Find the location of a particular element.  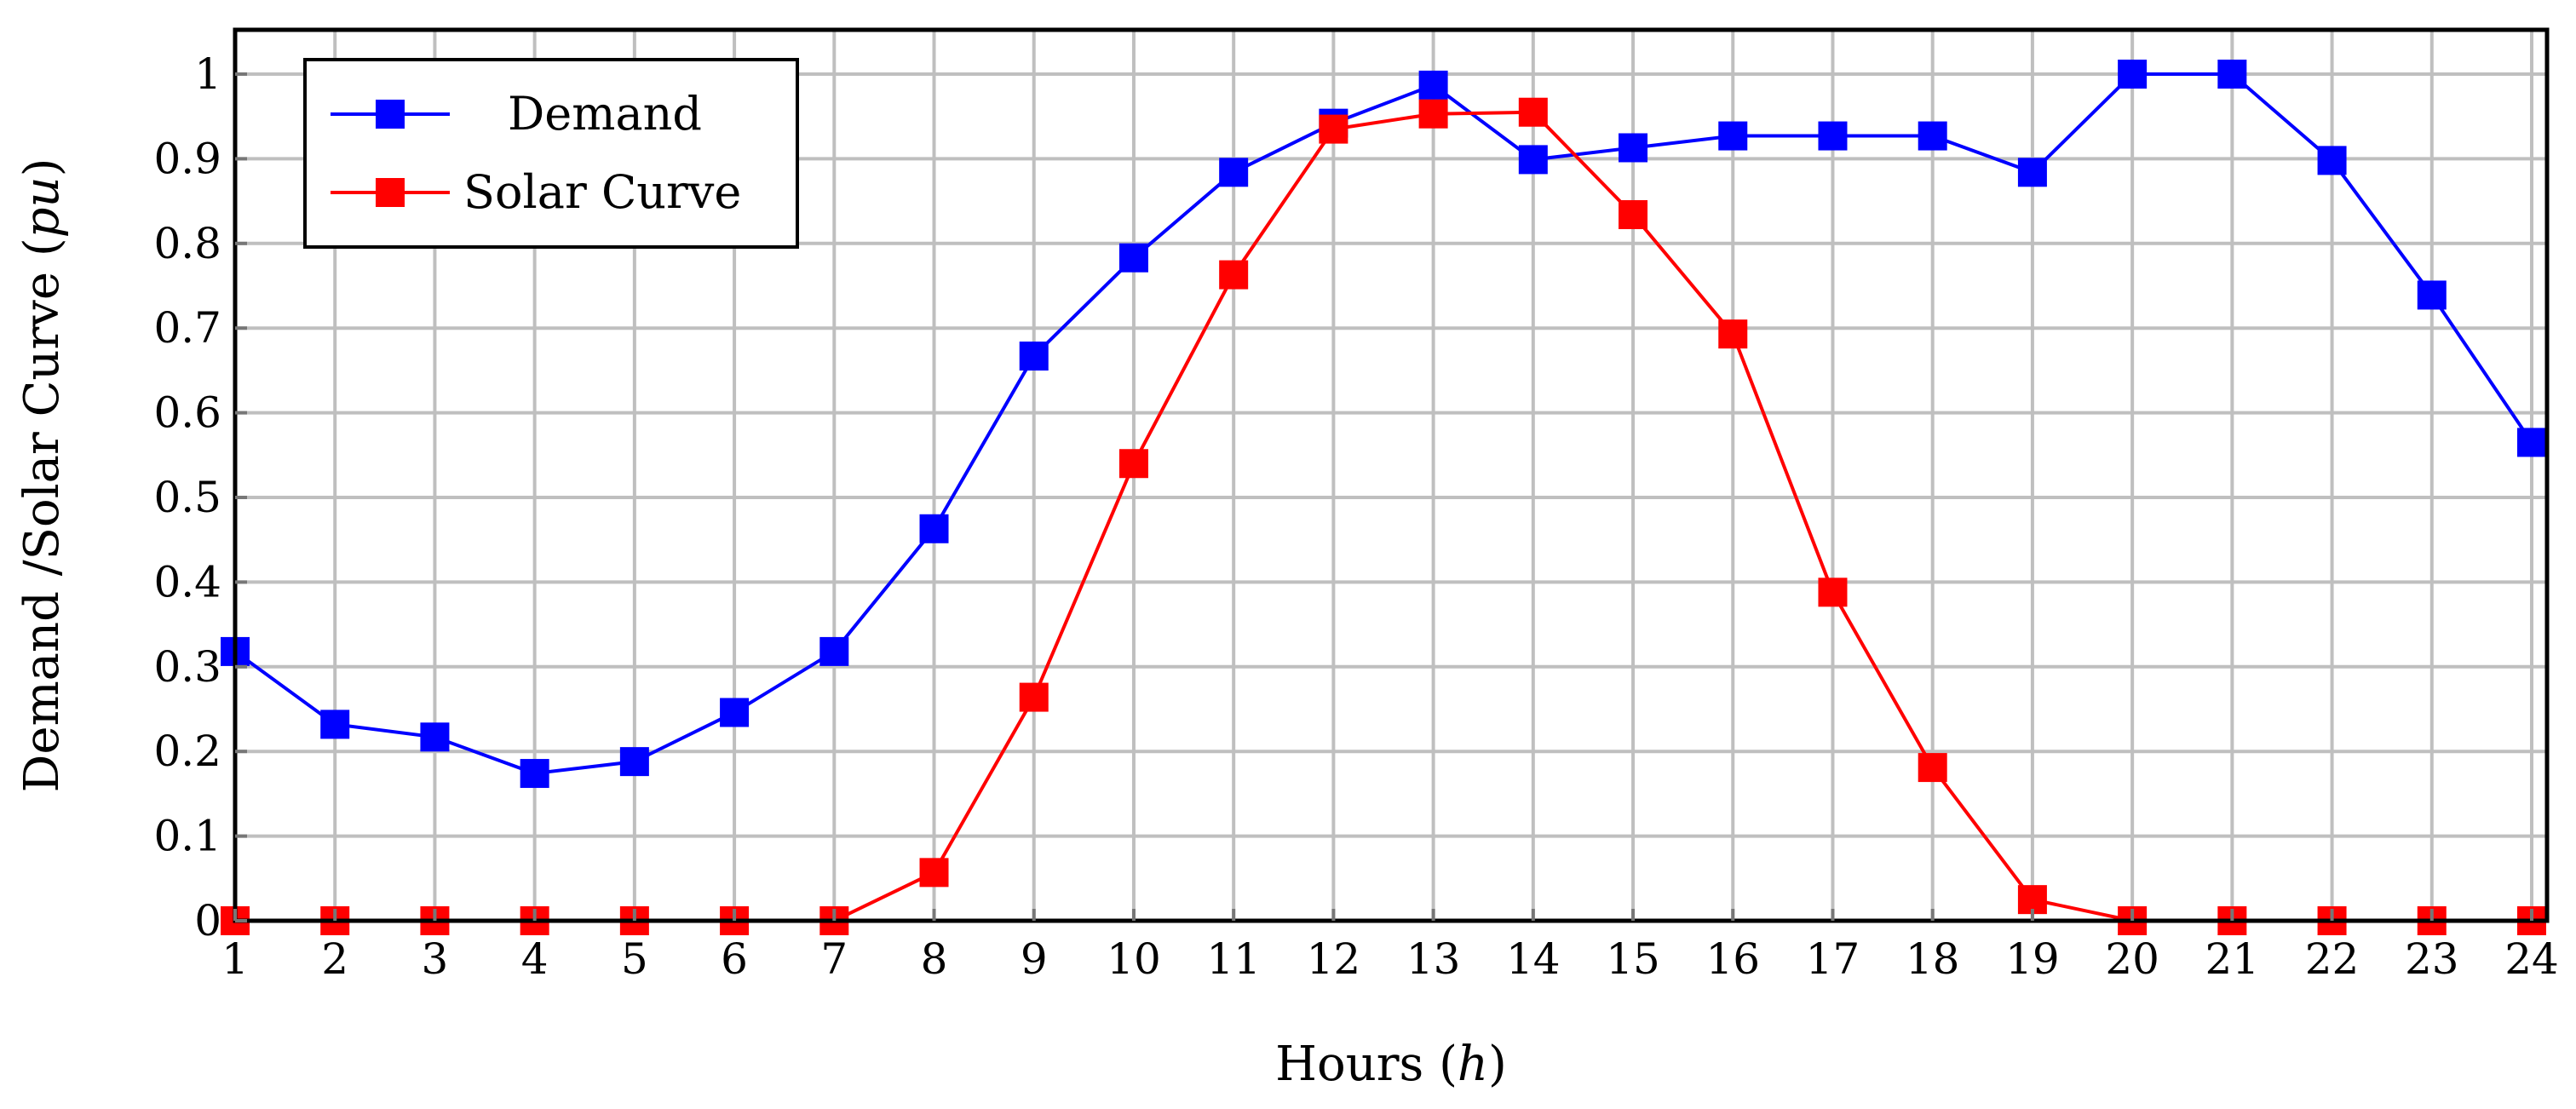

legend-label: Demand is located at coordinates (605, 114).